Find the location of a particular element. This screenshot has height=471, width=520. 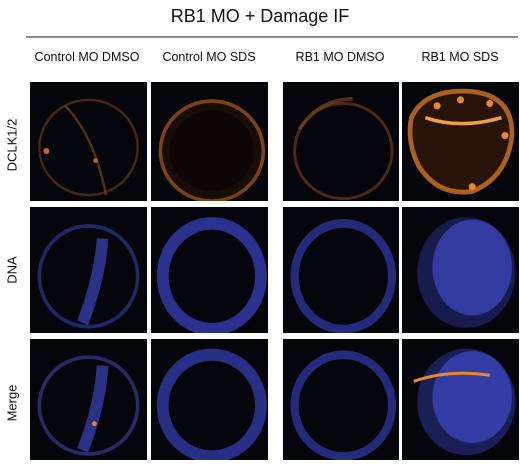

column-header-rb1-mo-dmso: RB1 MO DMSO is located at coordinates (340, 57).